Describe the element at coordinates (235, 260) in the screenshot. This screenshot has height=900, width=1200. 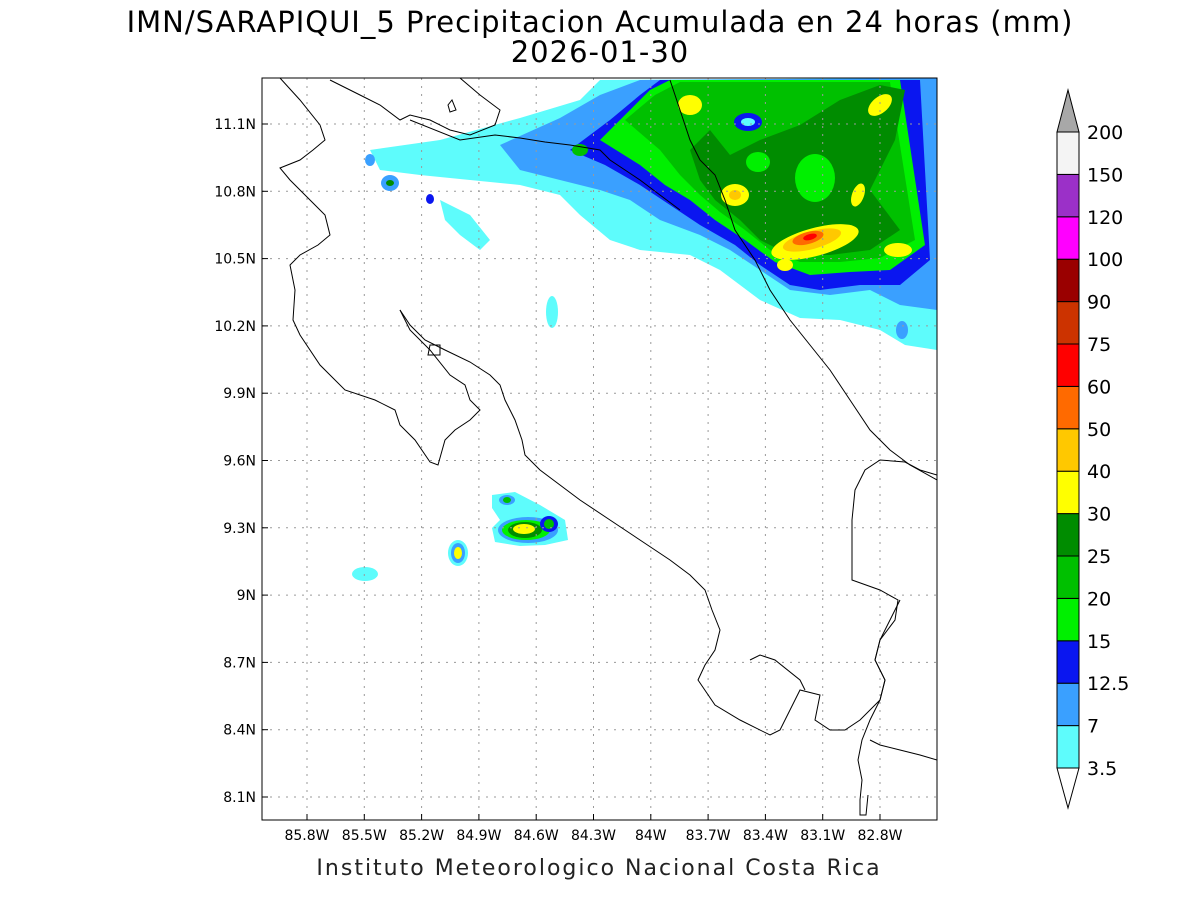
I see `y-tick-label: 10.5N` at that location.